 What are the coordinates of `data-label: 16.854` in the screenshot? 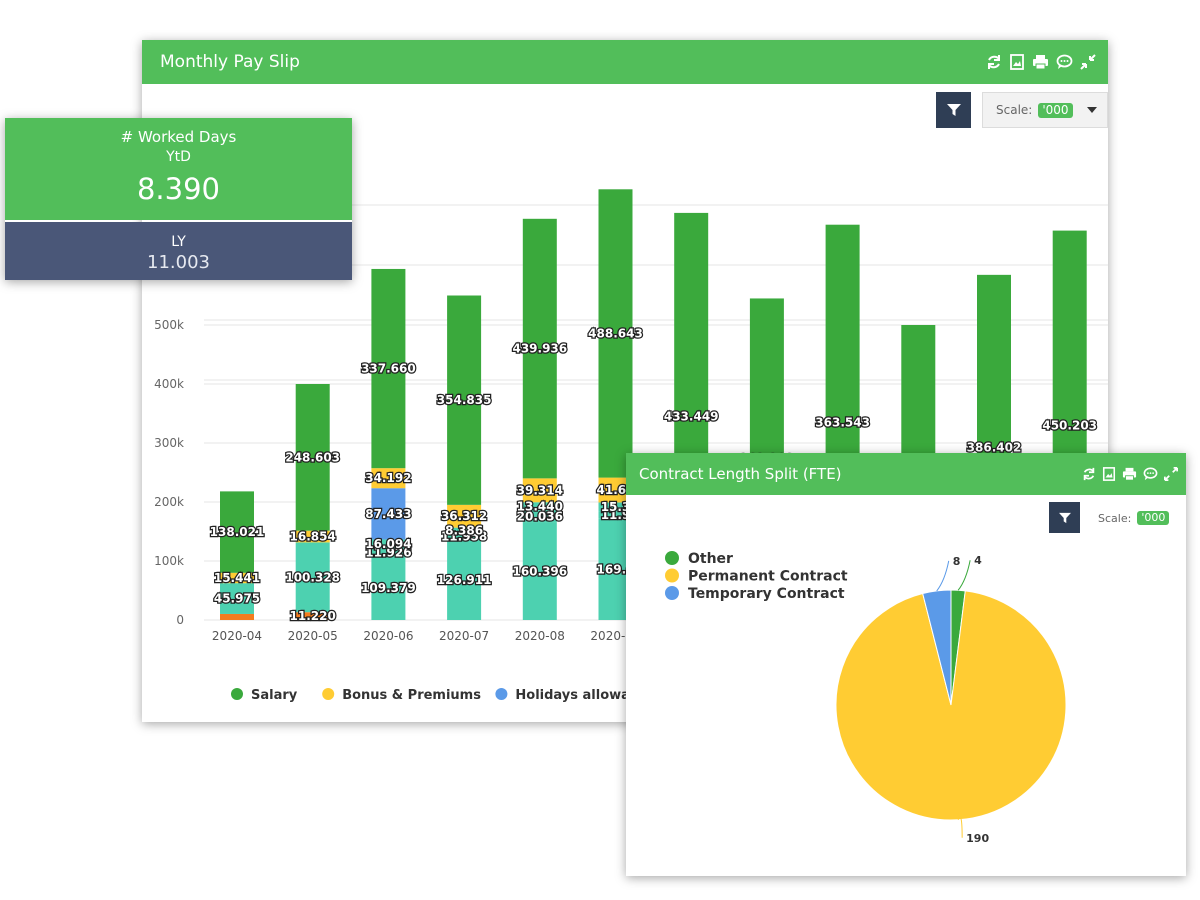 It's located at (313, 537).